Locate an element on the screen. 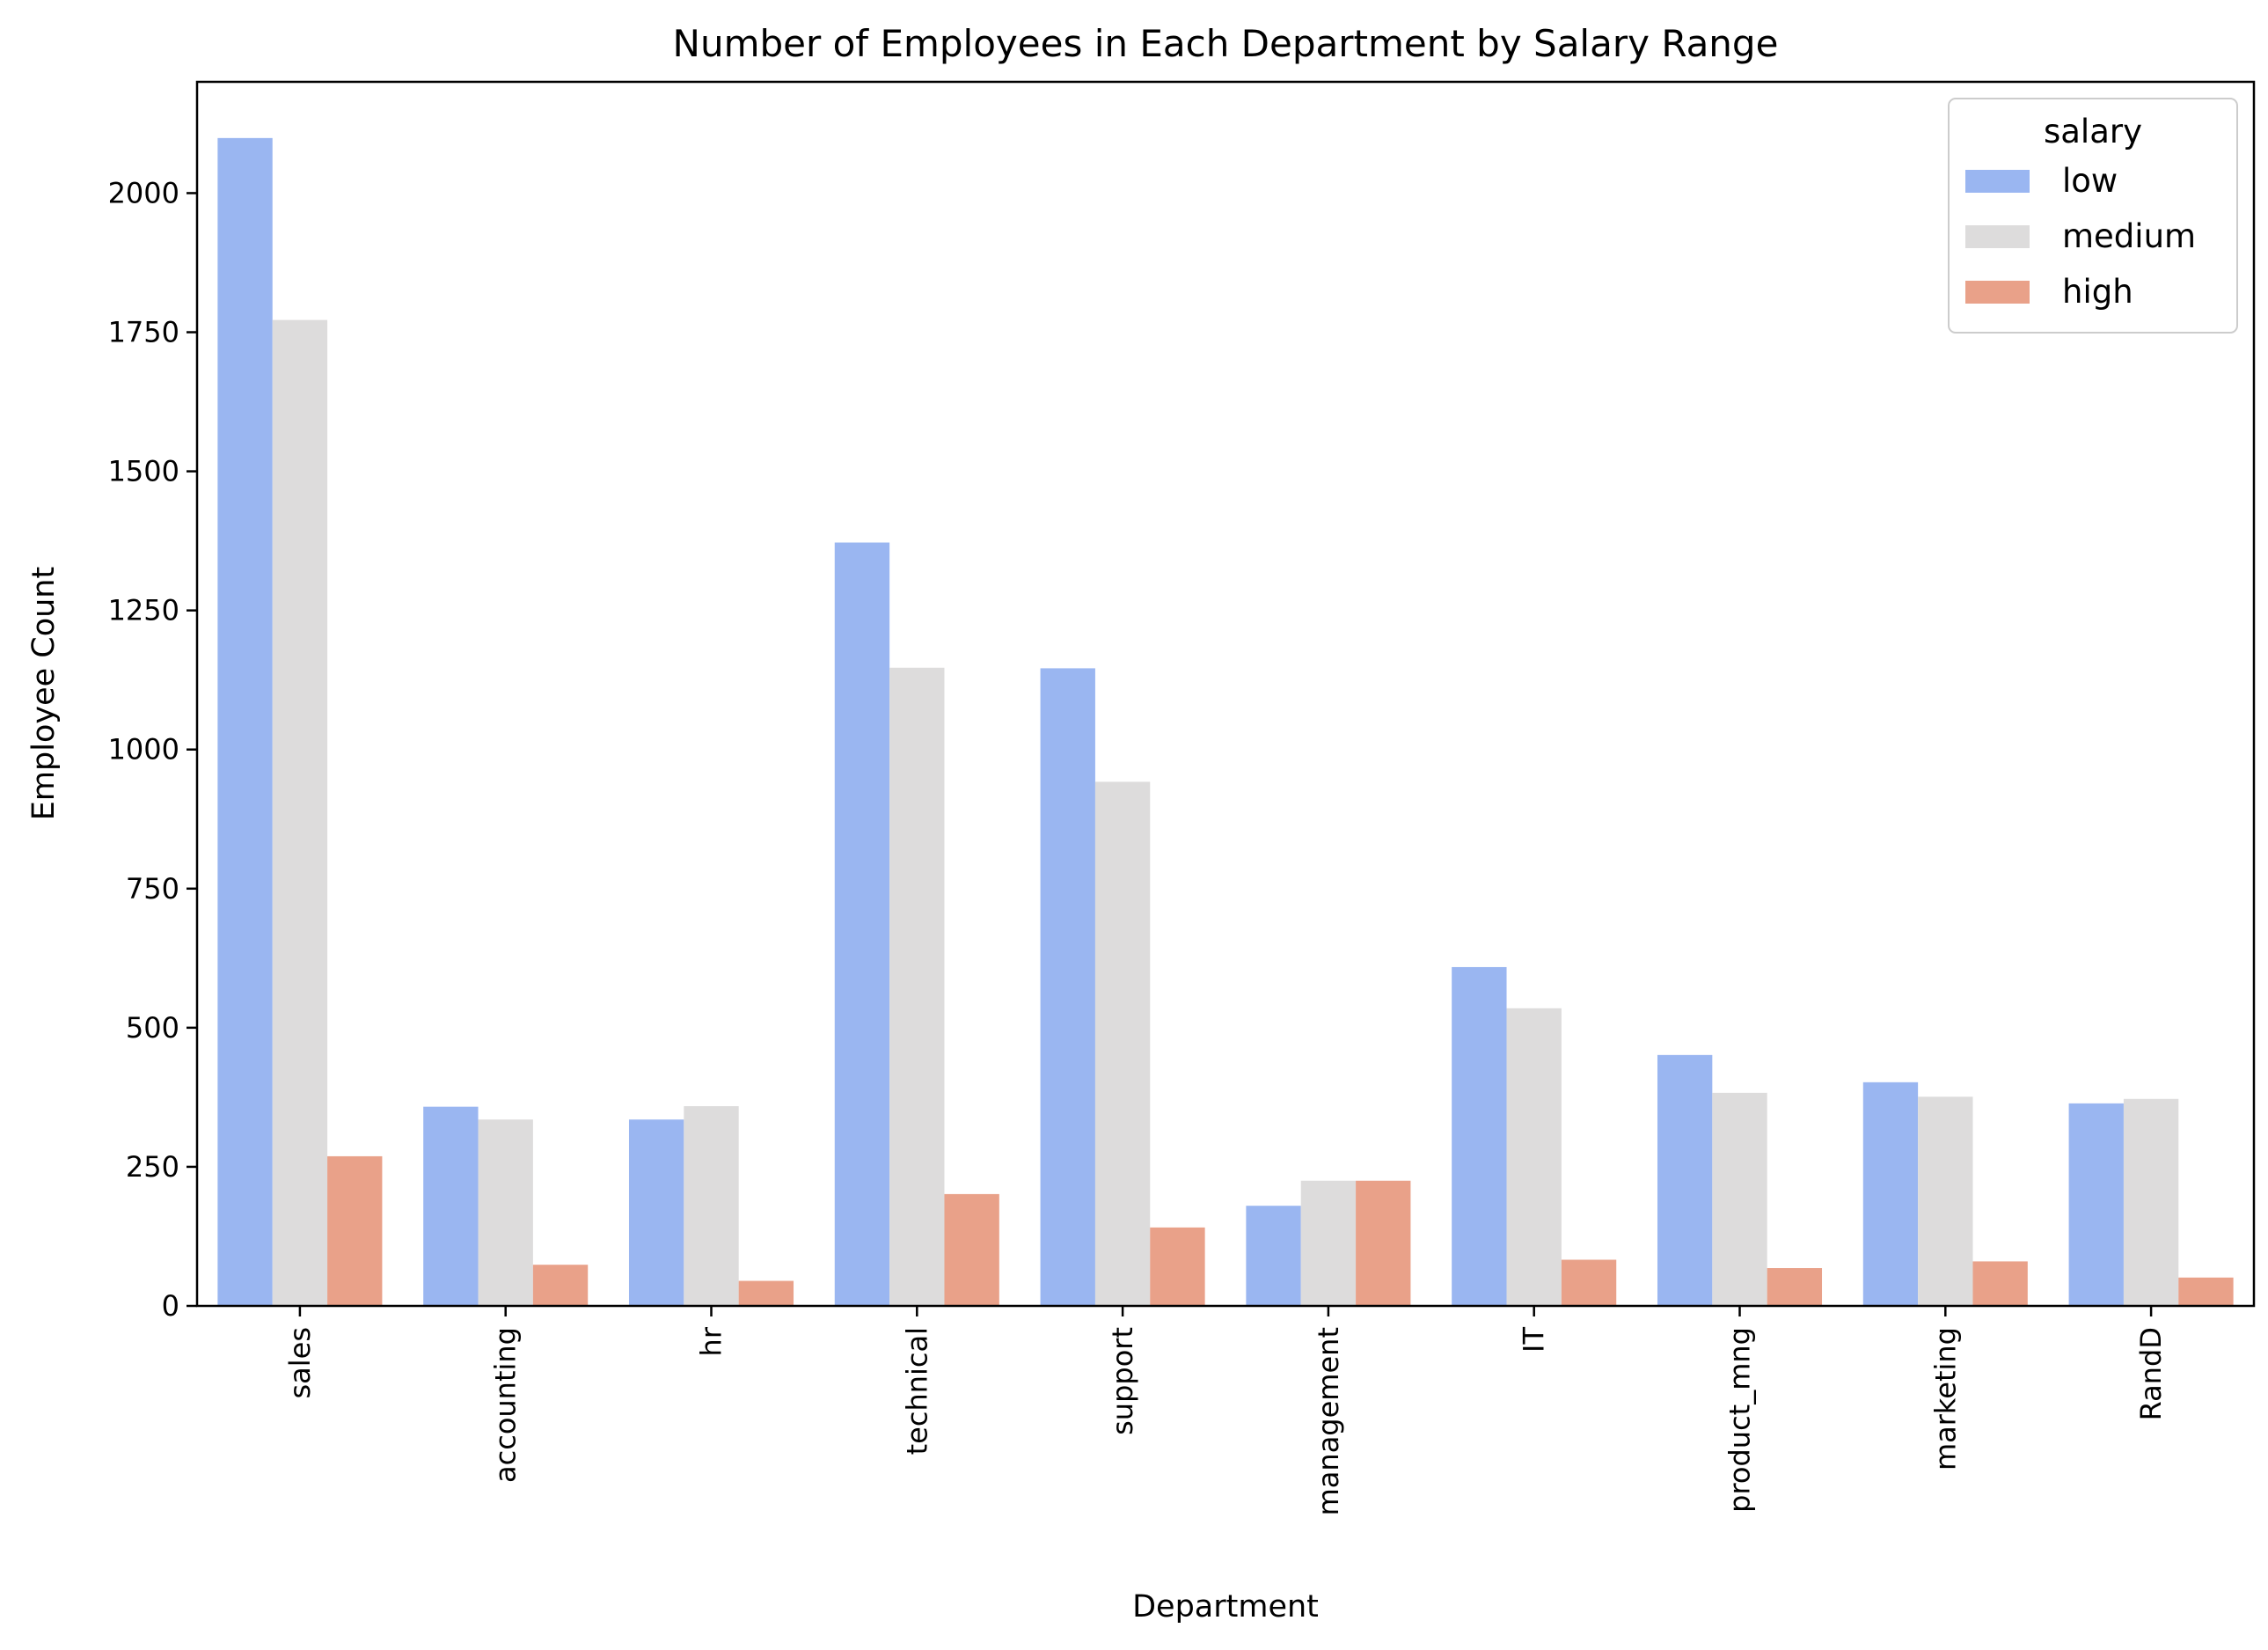  bar-marketing-medium is located at coordinates (1945, 1201).